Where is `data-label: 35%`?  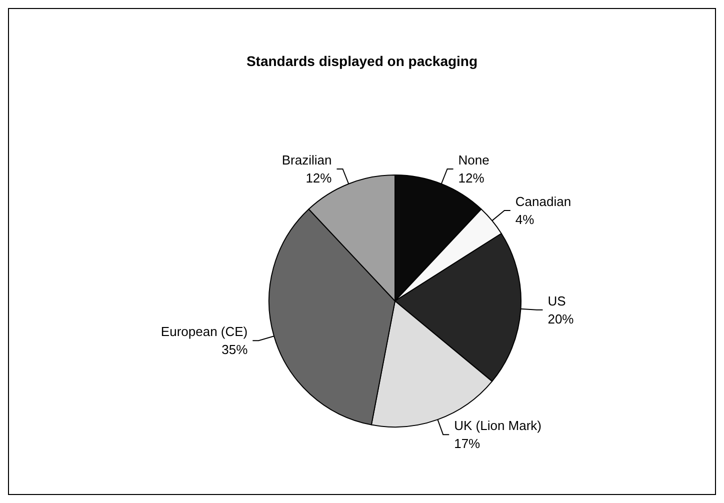 data-label: 35% is located at coordinates (235, 350).